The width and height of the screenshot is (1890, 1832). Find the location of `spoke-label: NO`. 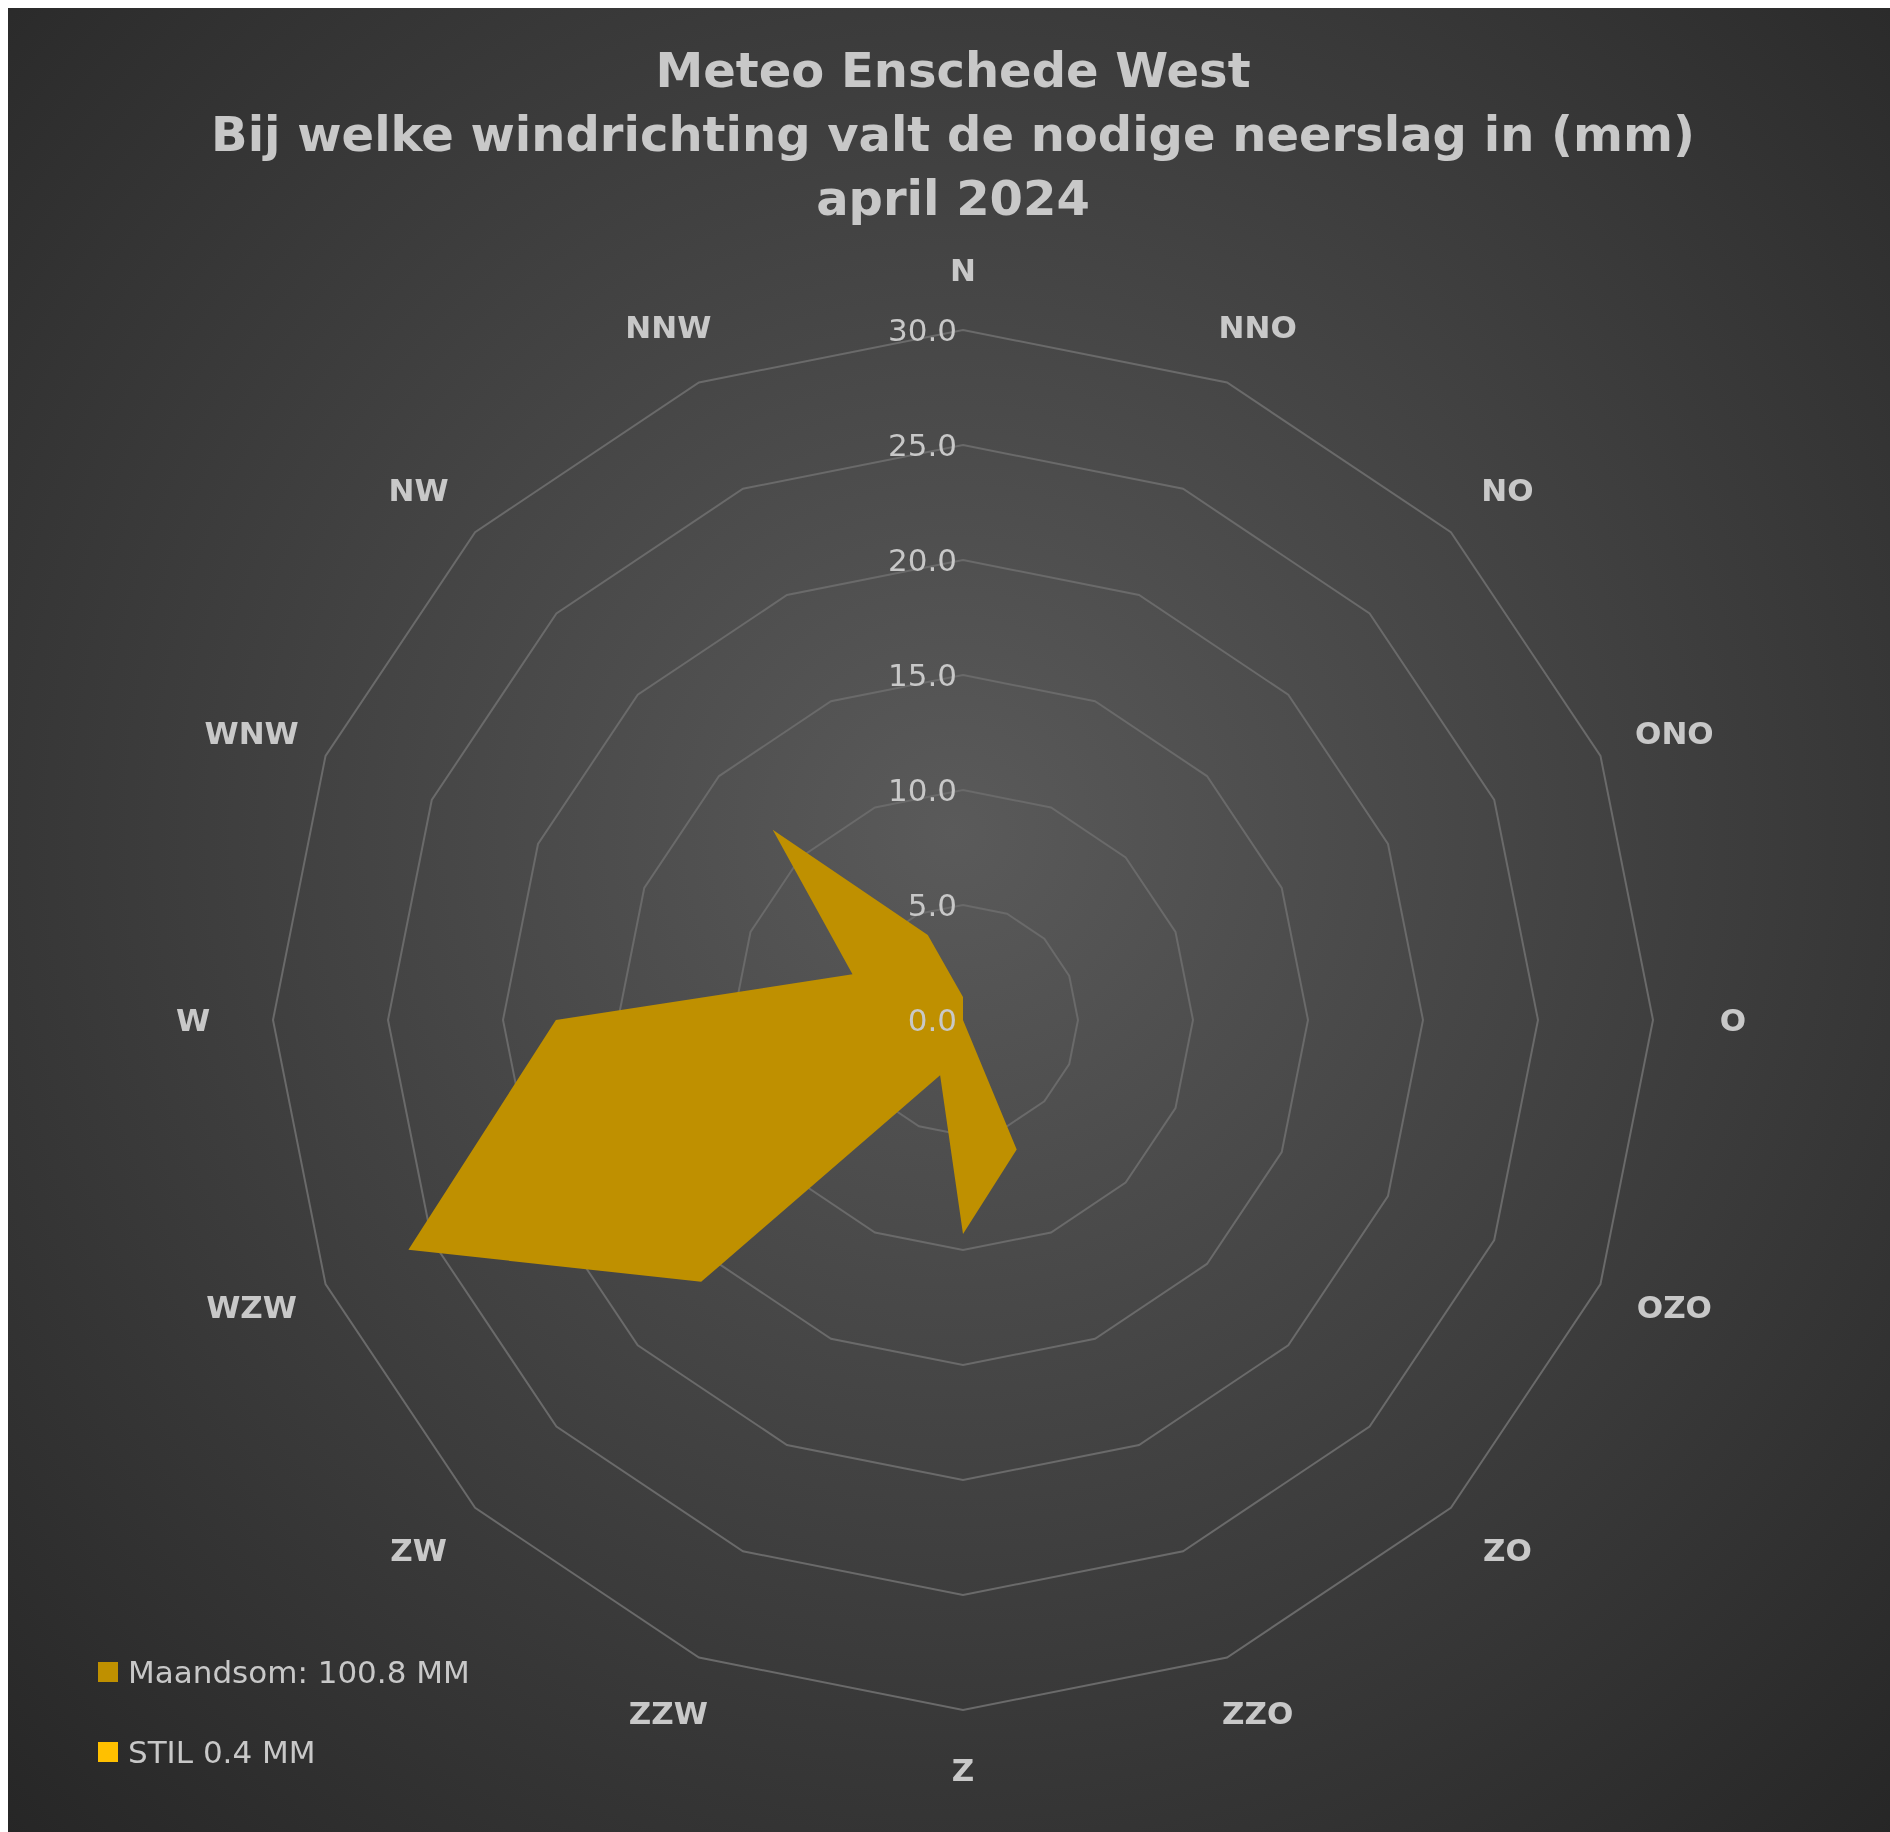

spoke-label: NO is located at coordinates (1507, 489).